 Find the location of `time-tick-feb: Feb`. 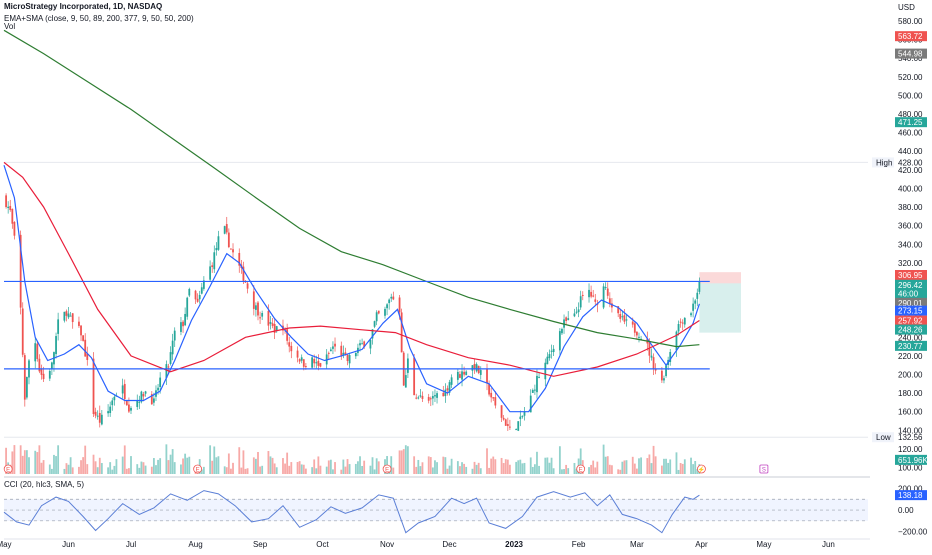

time-tick-feb: Feb is located at coordinates (579, 544).